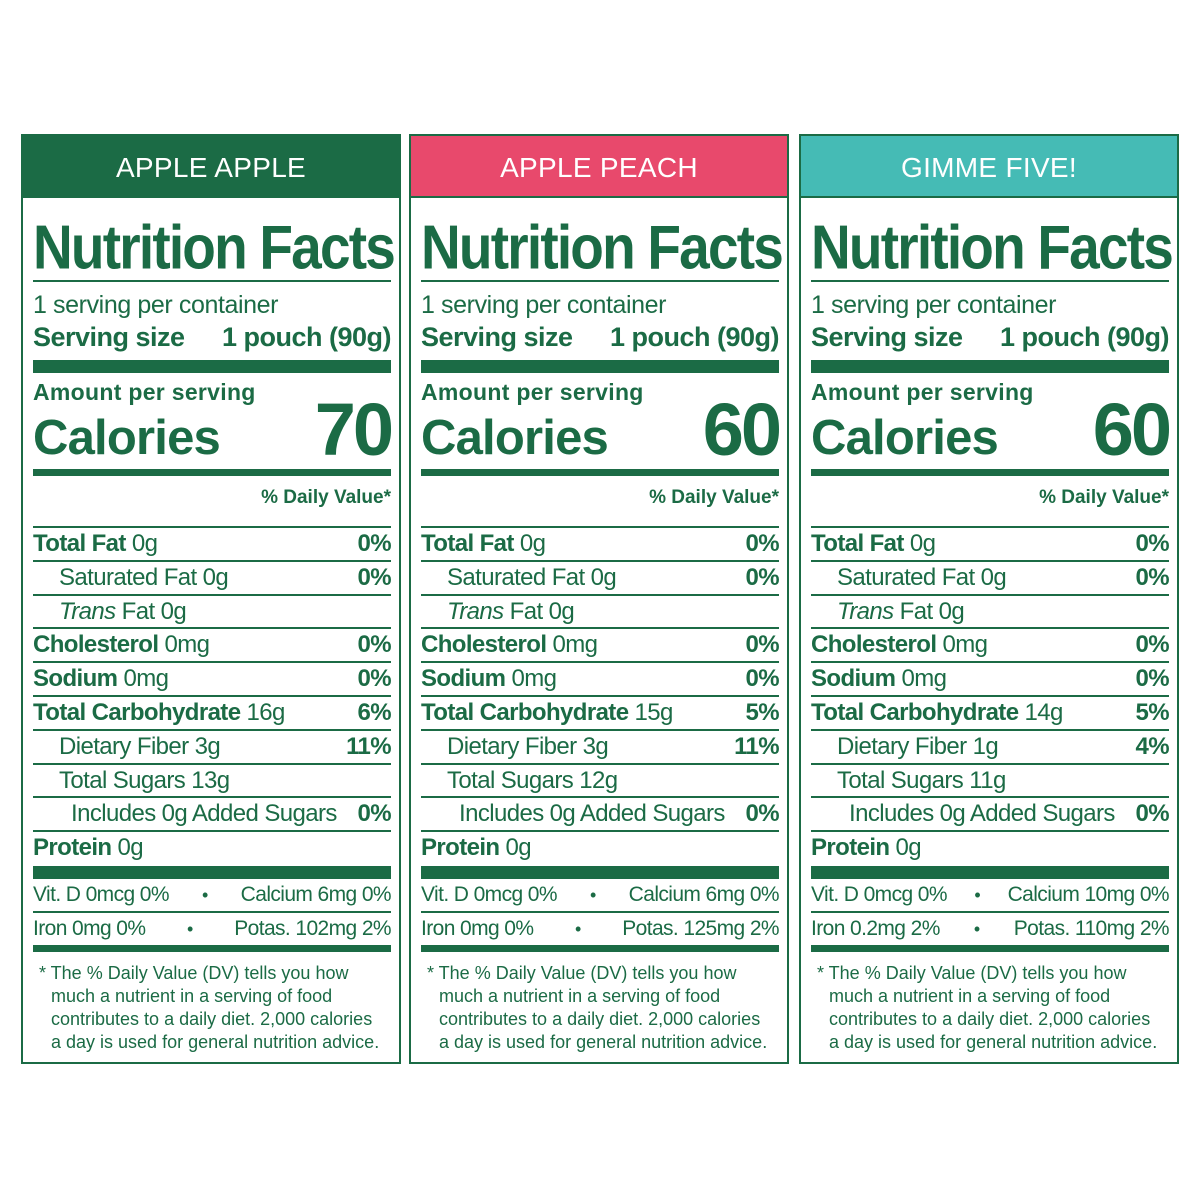 The width and height of the screenshot is (1200, 1200). I want to click on row-label-bold: Sodium, so click(463, 679).